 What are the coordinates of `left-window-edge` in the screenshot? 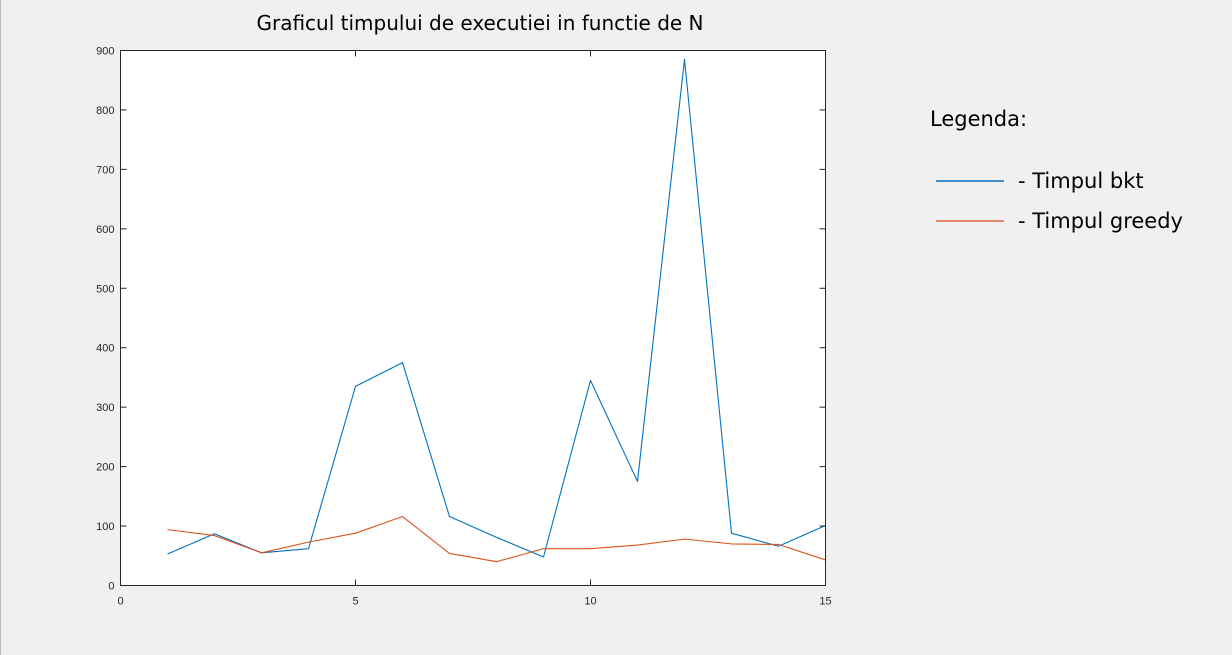 It's located at (0, 327).